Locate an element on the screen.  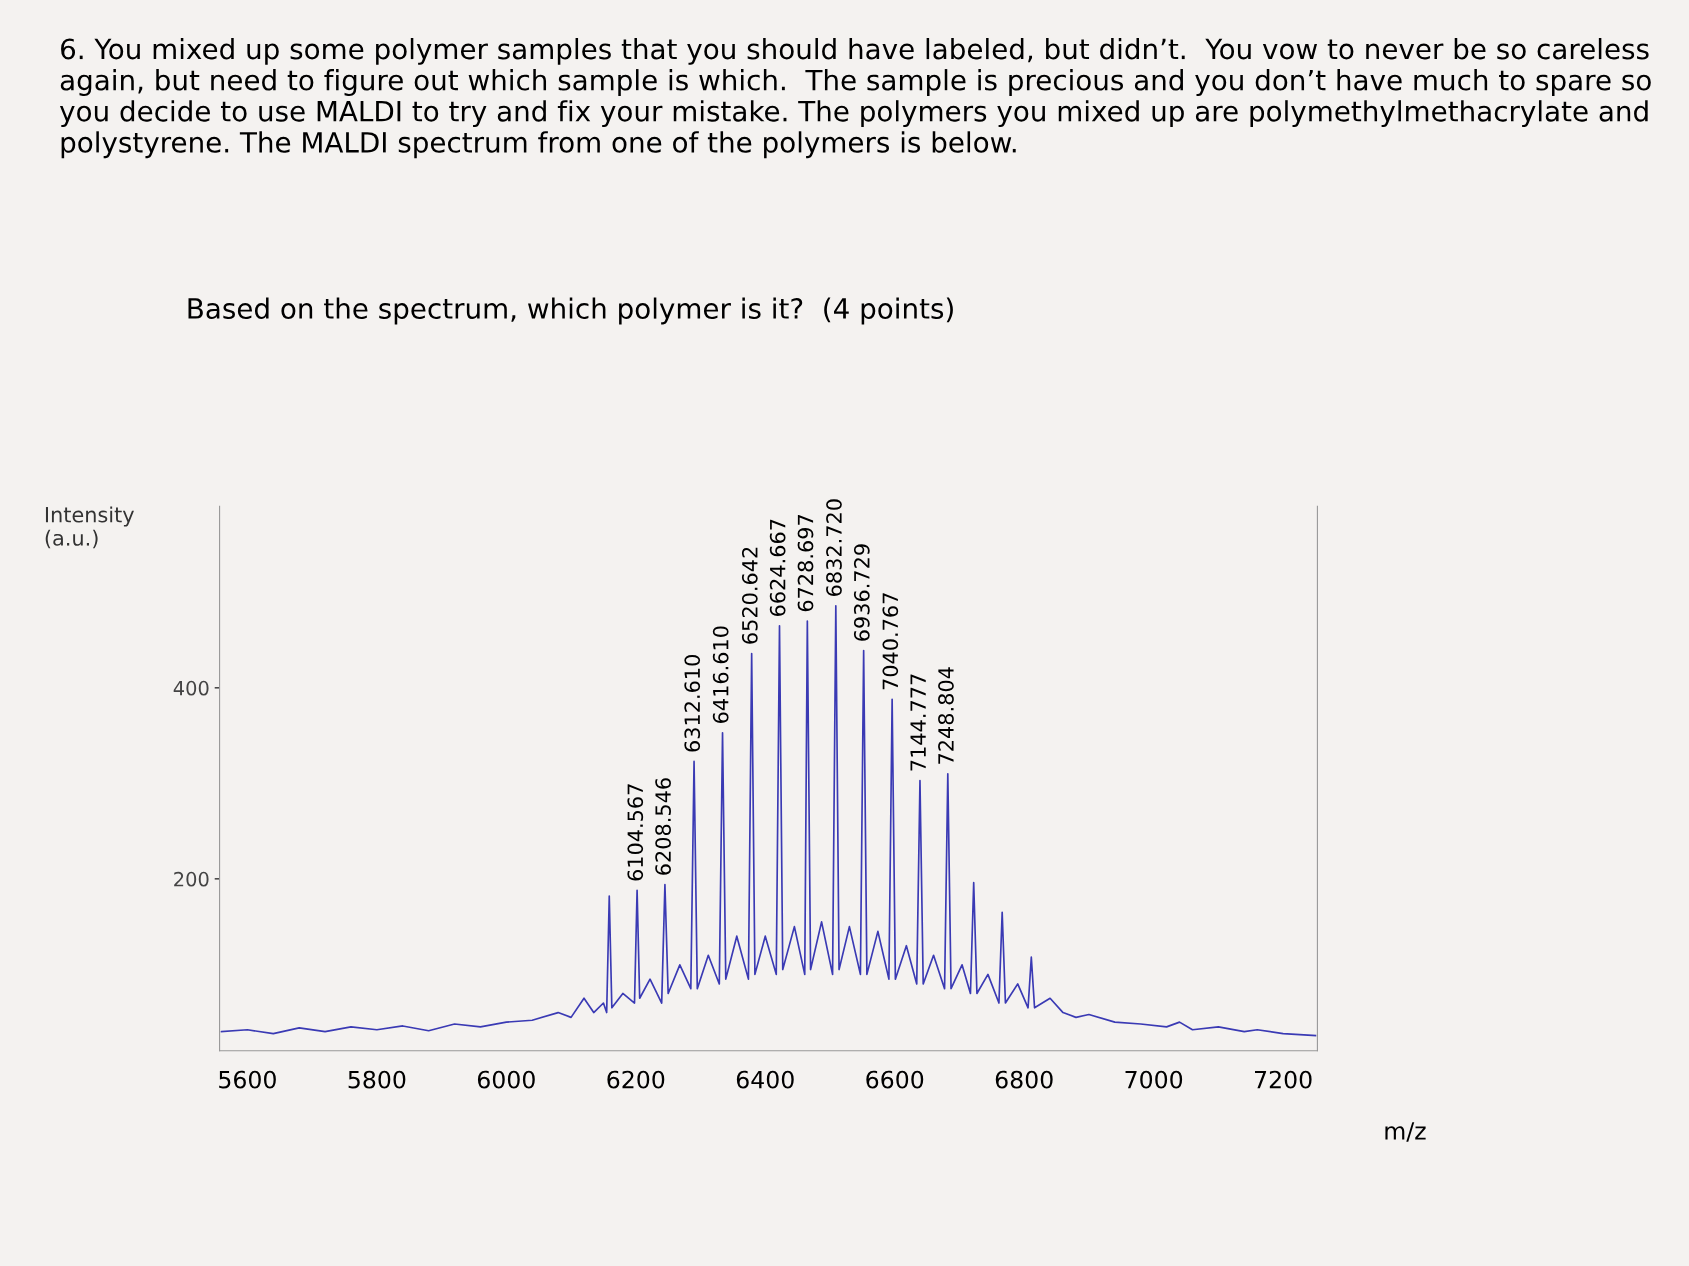
annotation: 7248.804 is located at coordinates (946, 715).